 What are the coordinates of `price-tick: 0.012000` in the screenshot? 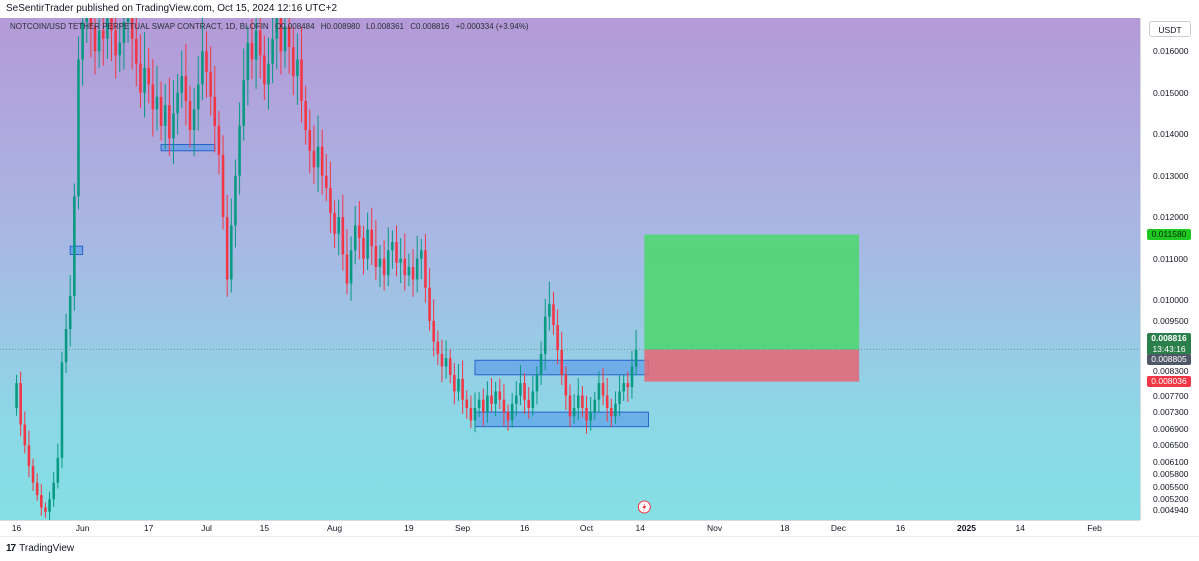 It's located at (1171, 217).